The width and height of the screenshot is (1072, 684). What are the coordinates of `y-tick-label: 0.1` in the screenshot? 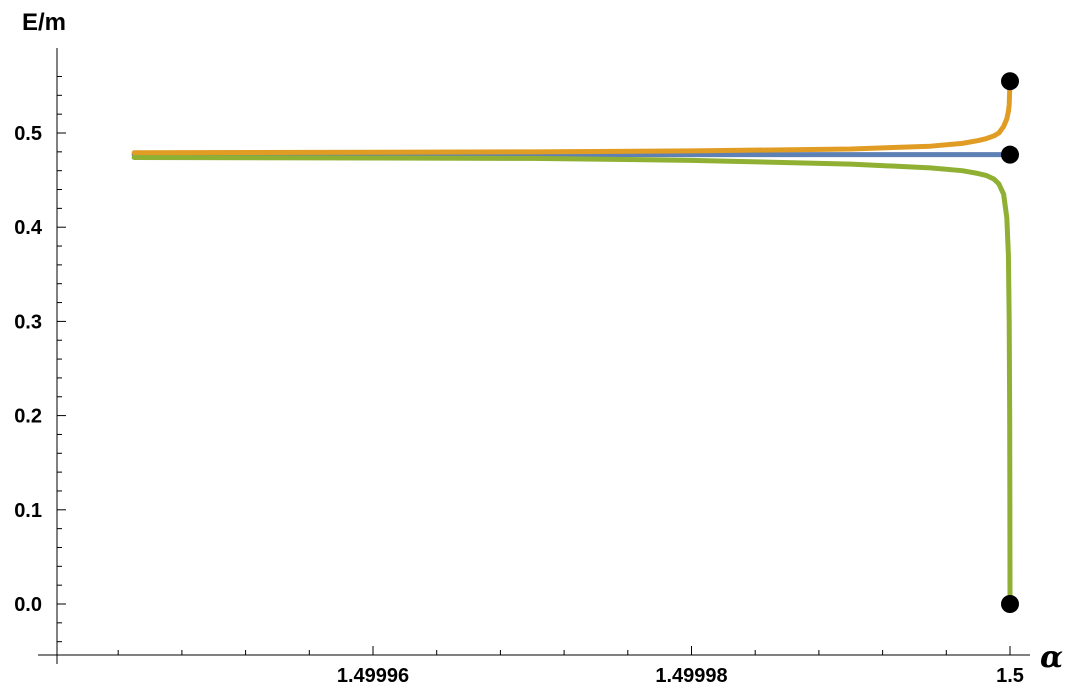 It's located at (28, 511).